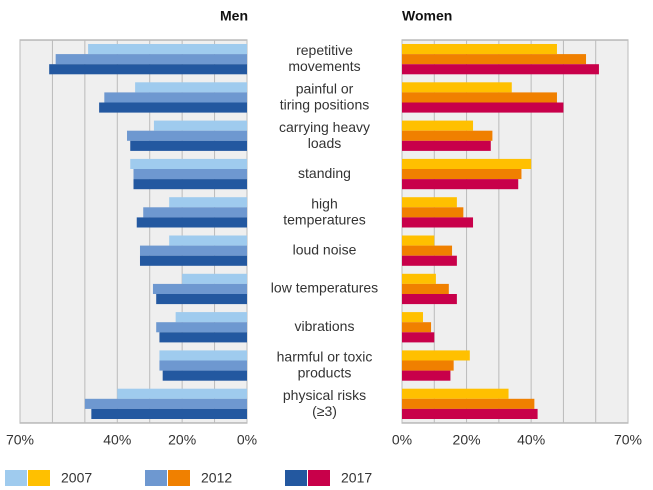 The image size is (653, 490). I want to click on category-label: loud noise, so click(325, 249).